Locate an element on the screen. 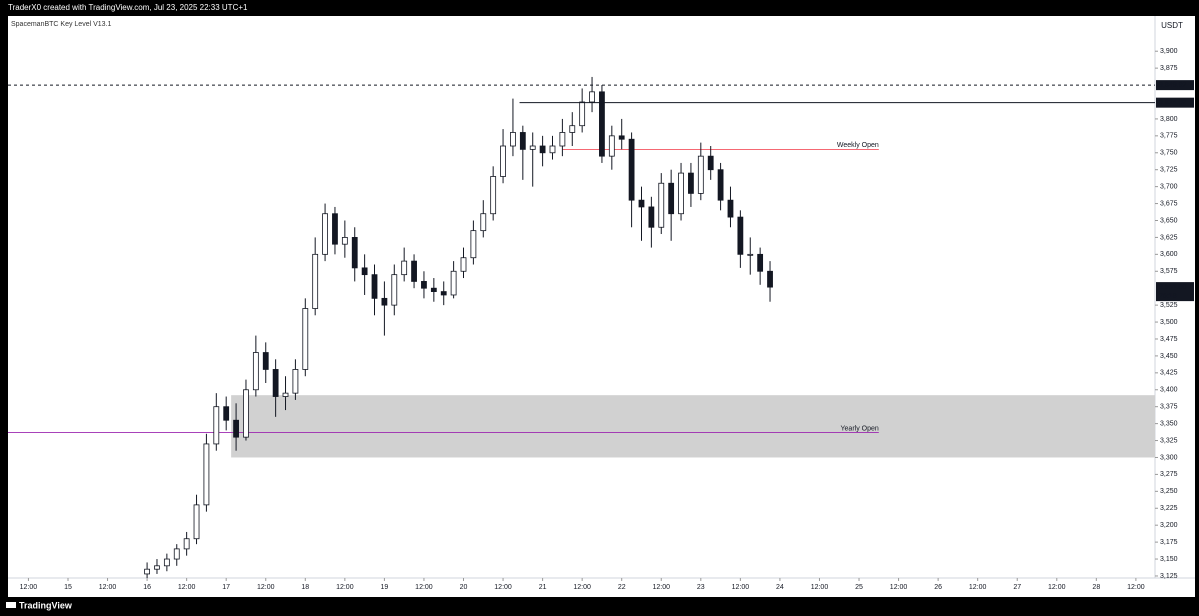 The image size is (1199, 616). y-tick-label: 3,150 is located at coordinates (1169, 559).